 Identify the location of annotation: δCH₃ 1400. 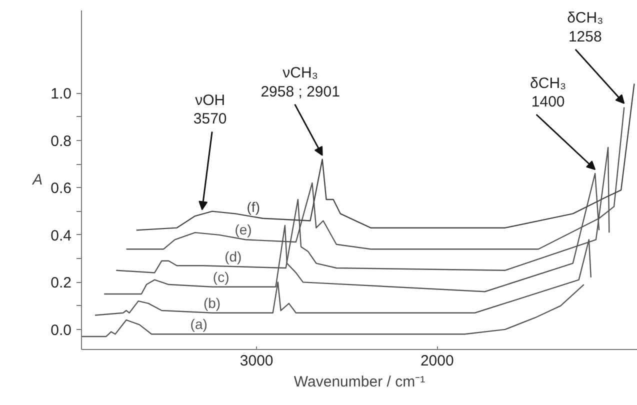
(548, 92).